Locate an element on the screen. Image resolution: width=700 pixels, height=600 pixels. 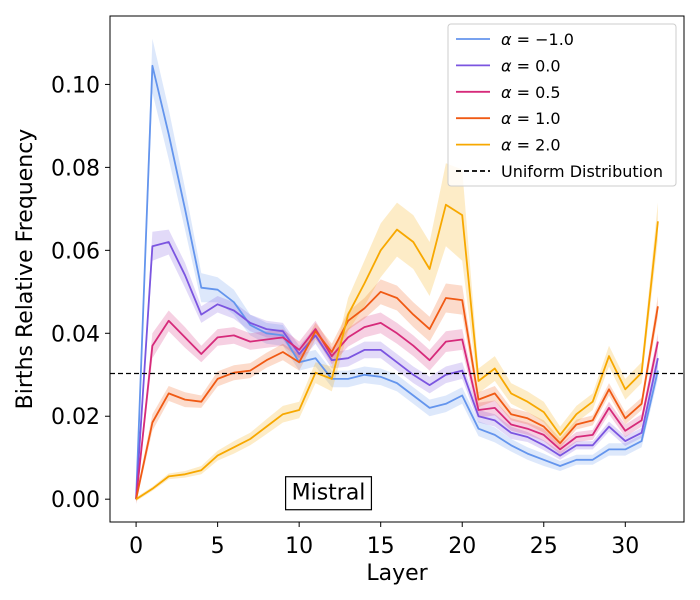
legend-label-0-0: α = 0.0 is located at coordinates (531, 65).